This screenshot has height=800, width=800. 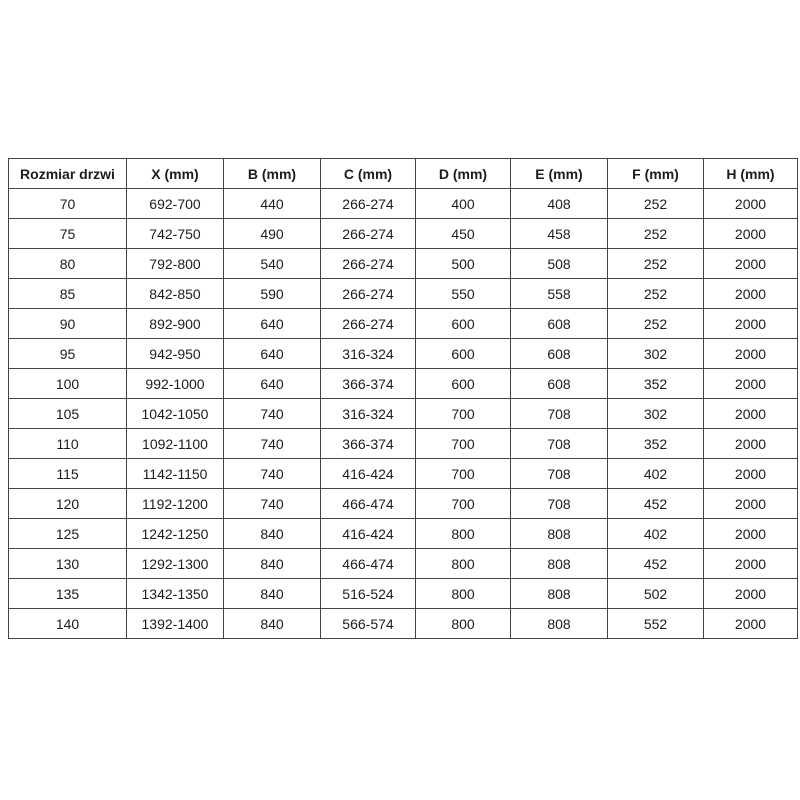 What do you see at coordinates (175, 593) in the screenshot?
I see `table-cell: 1342-1350` at bounding box center [175, 593].